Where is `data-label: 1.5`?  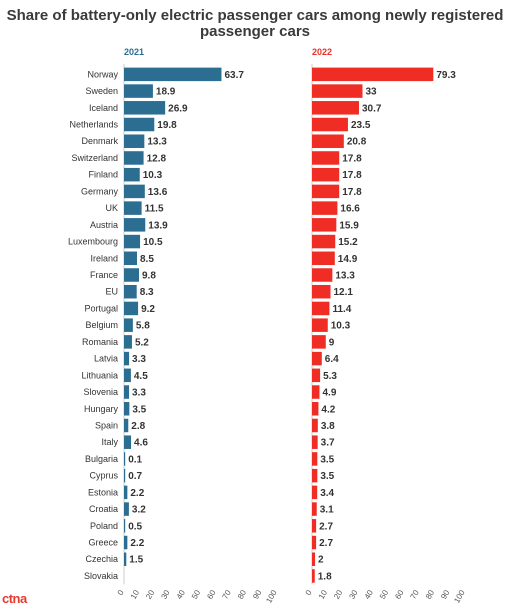
data-label: 1.5 is located at coordinates (136, 560).